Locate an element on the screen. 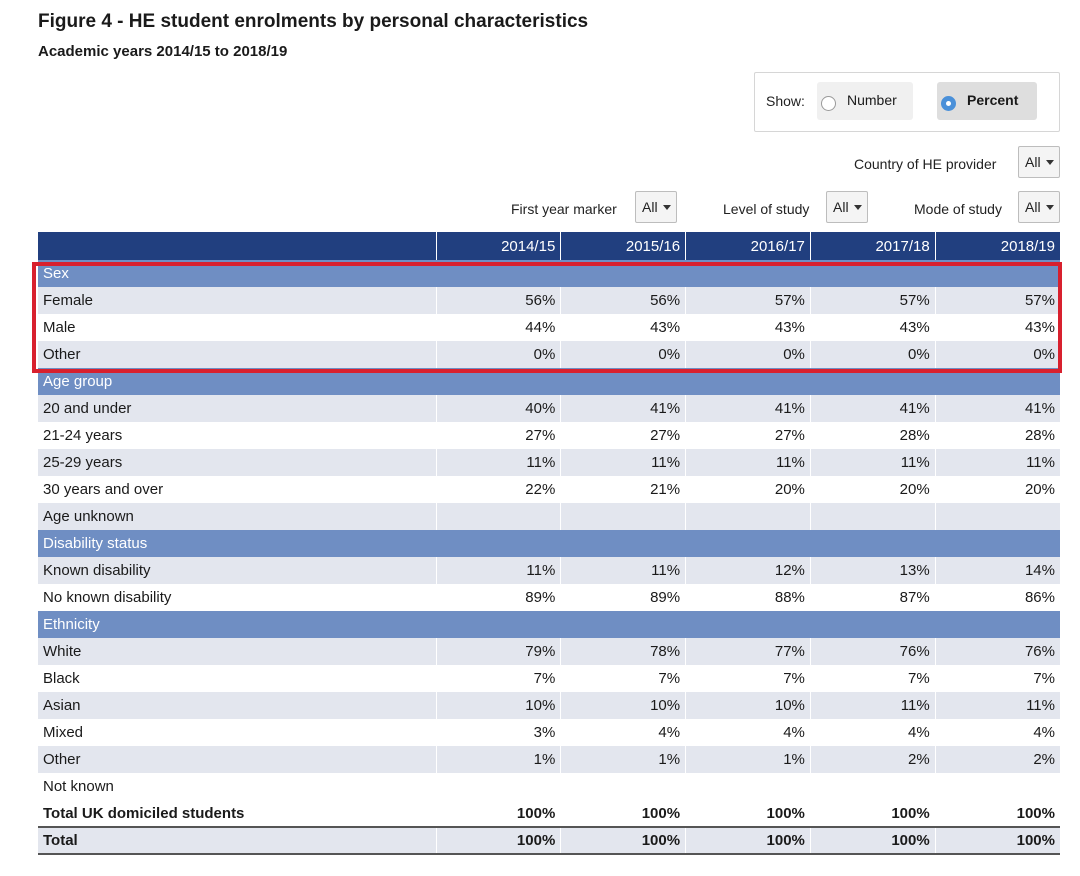 This screenshot has height=876, width=1080. value-cell: 13% is located at coordinates (872, 570).